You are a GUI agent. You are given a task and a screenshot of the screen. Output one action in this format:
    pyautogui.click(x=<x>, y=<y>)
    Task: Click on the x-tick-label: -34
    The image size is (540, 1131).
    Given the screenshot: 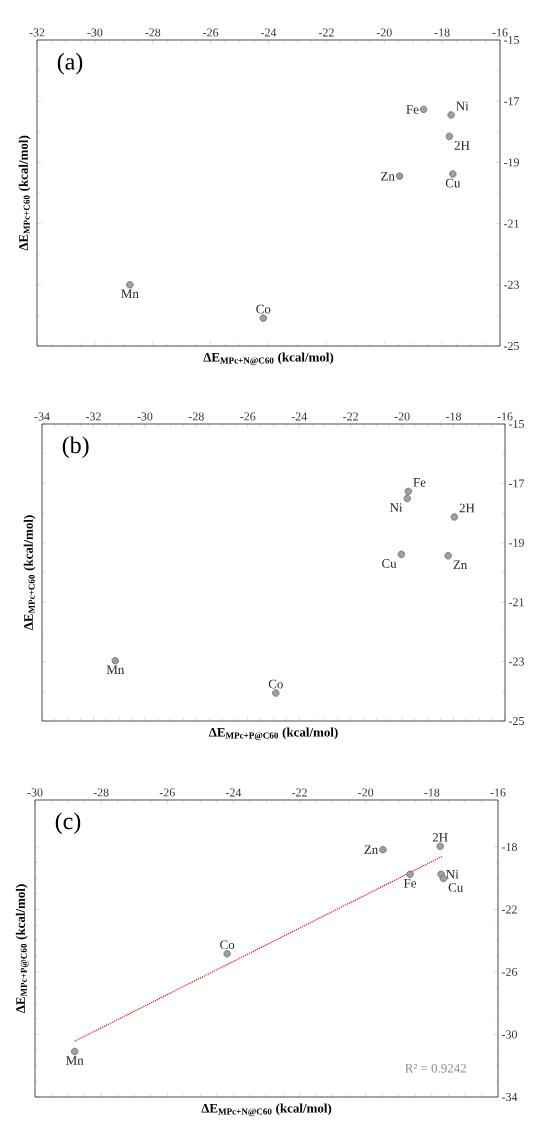 What is the action you would take?
    pyautogui.click(x=42, y=416)
    